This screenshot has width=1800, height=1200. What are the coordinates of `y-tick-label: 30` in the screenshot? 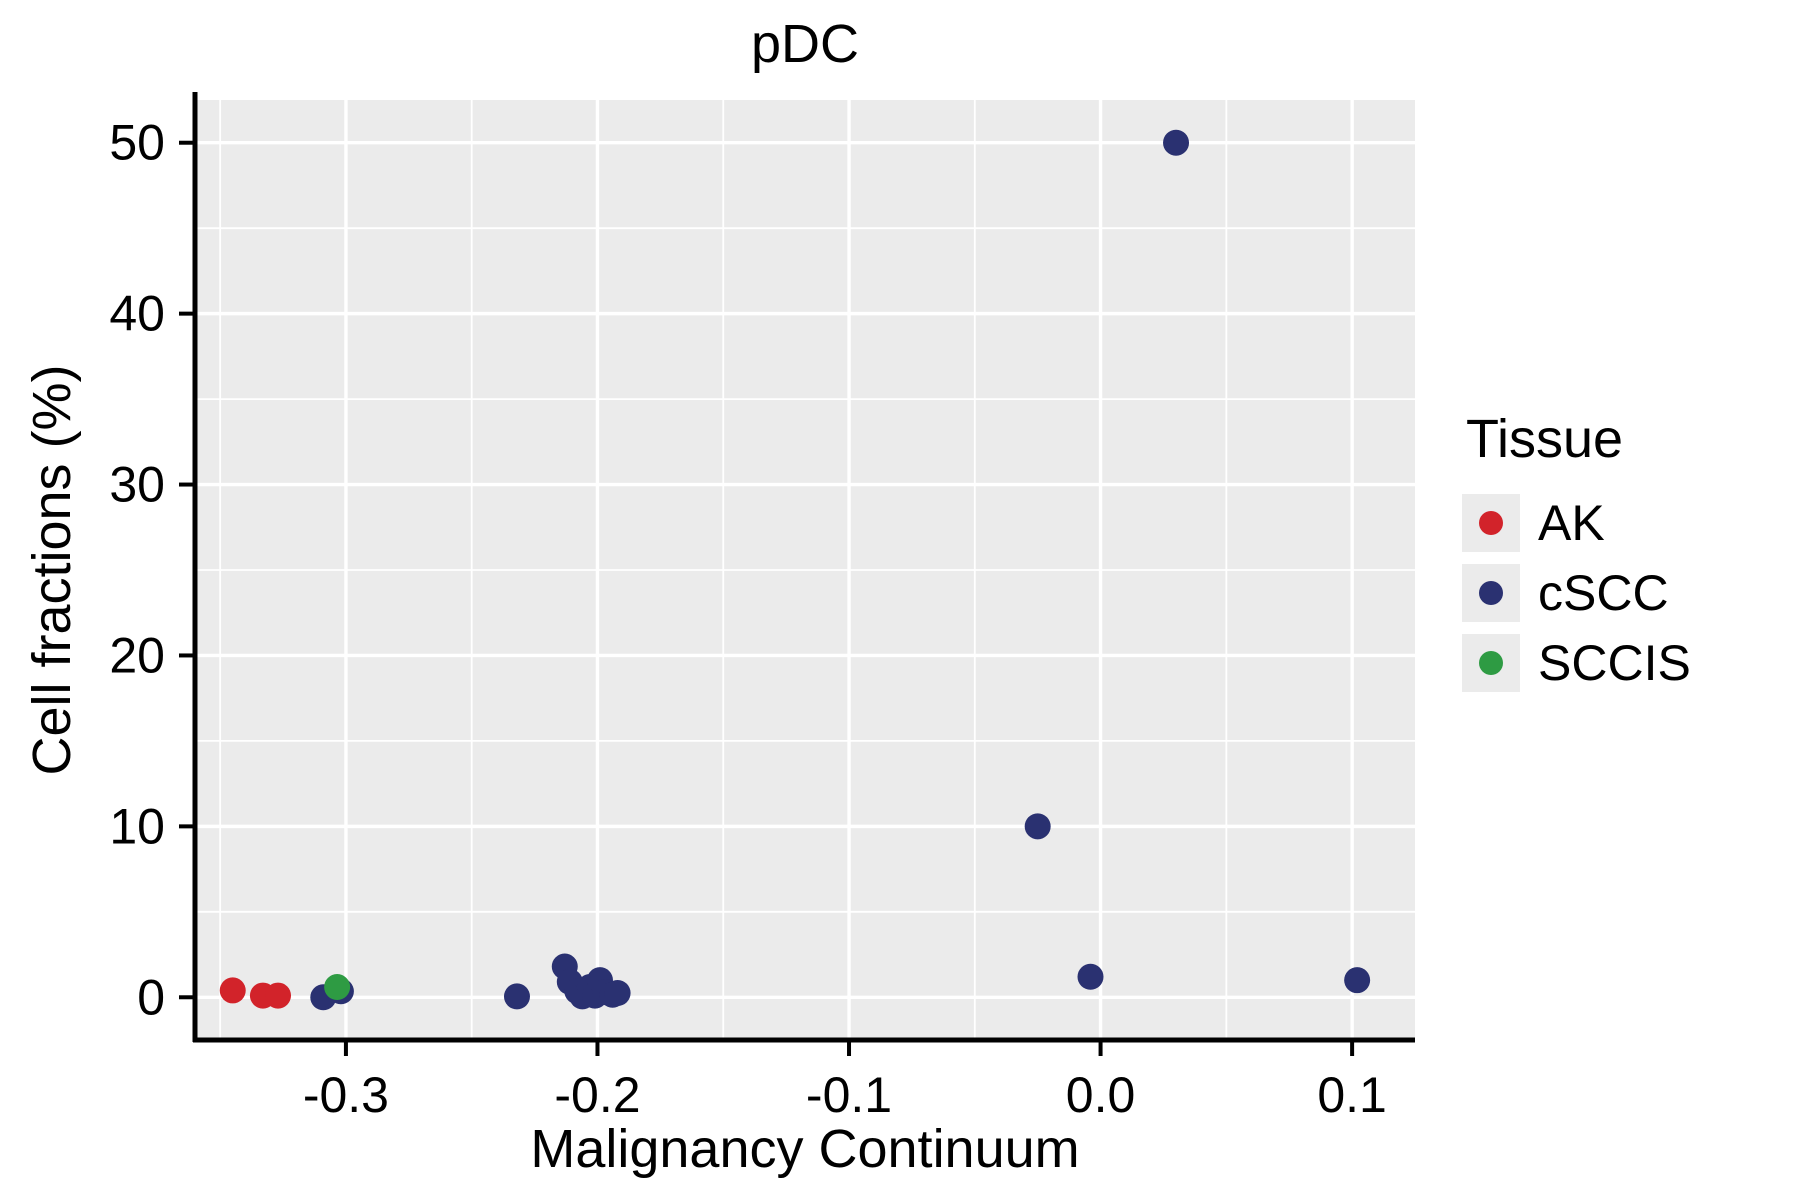 It's located at (137, 485).